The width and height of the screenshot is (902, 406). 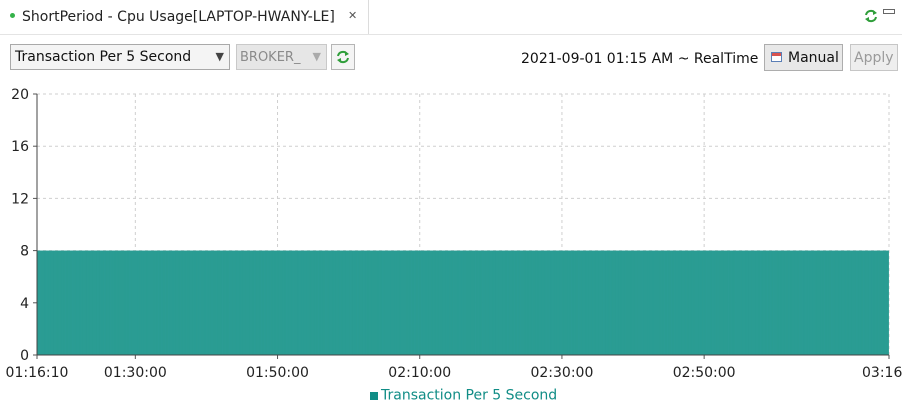 What do you see at coordinates (270, 57) in the screenshot?
I see `broker-select-value: BROKER_` at bounding box center [270, 57].